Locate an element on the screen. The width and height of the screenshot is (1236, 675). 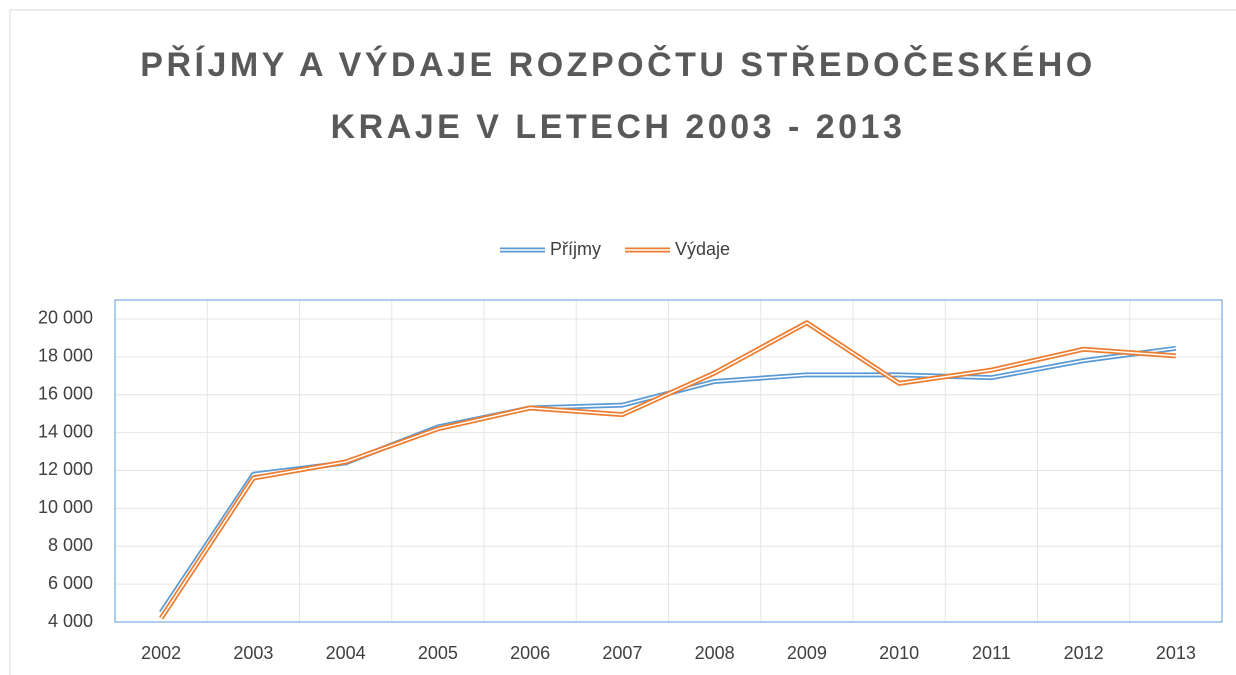
x-tick-label: 2012 is located at coordinates (1084, 653).